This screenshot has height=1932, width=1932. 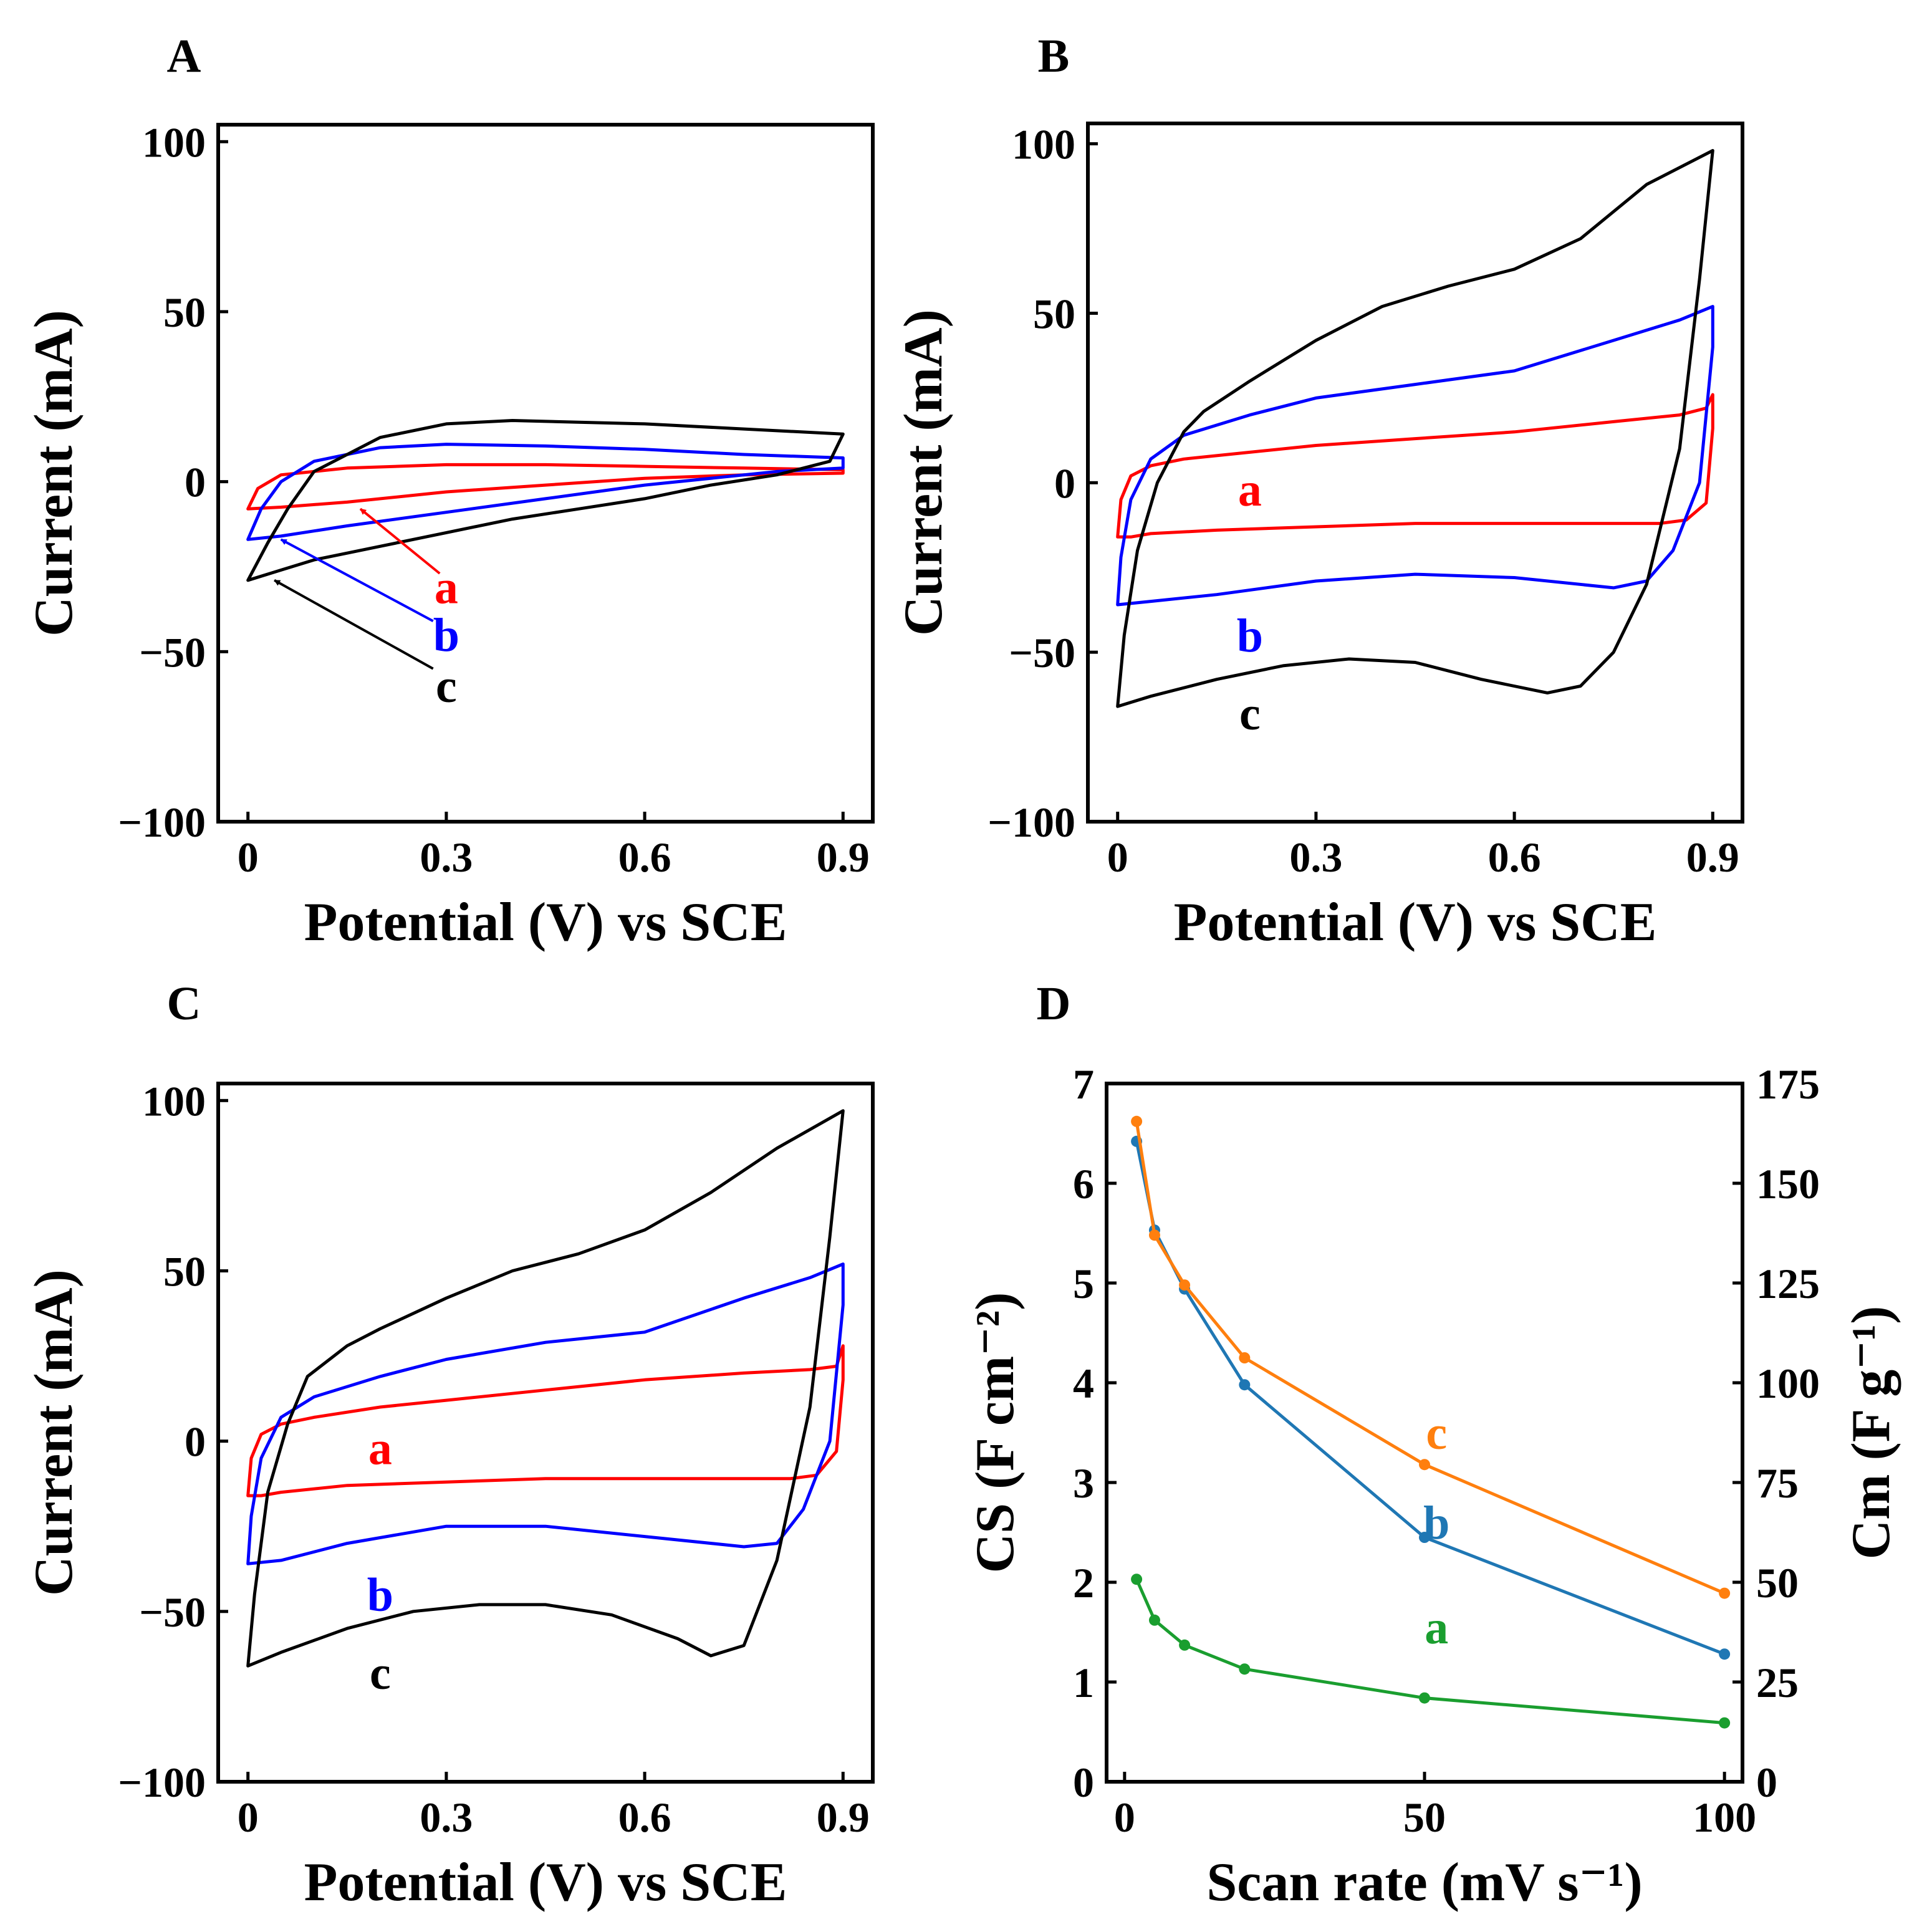 What do you see at coordinates (1083, 1682) in the screenshot?
I see `y-tick-label: 1` at bounding box center [1083, 1682].